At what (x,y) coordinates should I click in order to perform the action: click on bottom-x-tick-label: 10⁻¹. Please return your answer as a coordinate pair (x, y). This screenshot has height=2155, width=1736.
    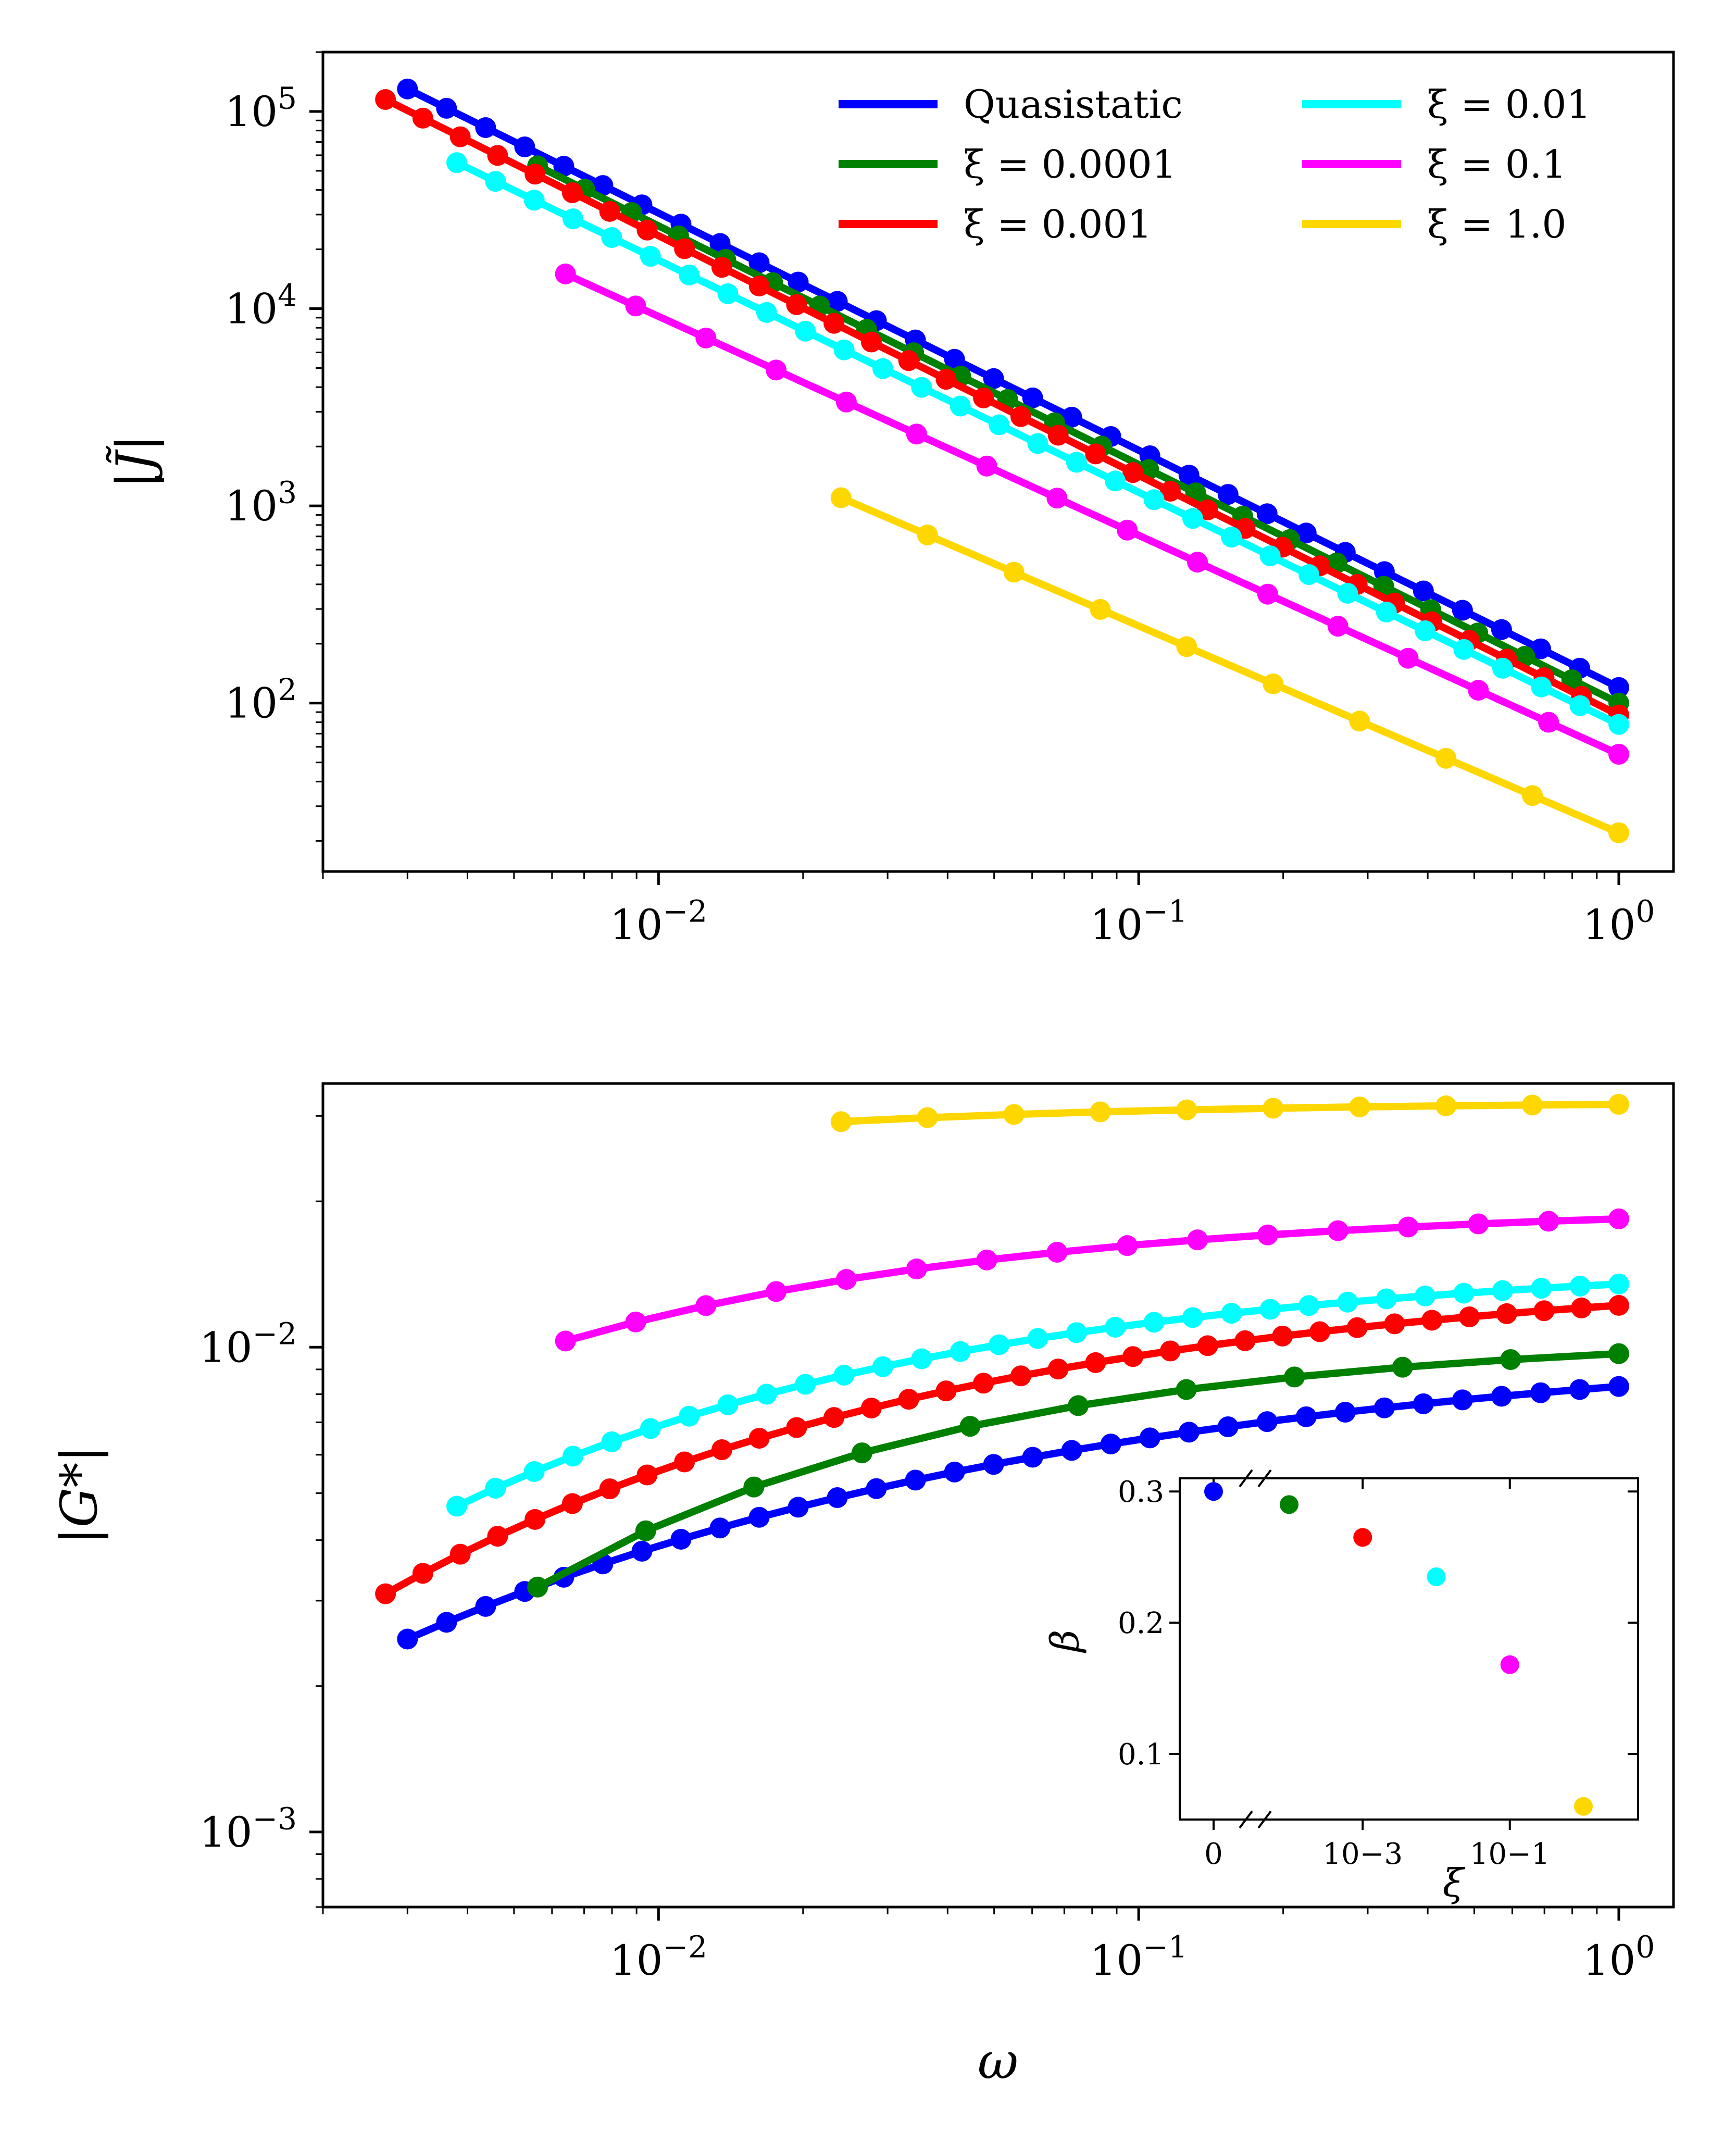
    Looking at the image, I should click on (1138, 1957).